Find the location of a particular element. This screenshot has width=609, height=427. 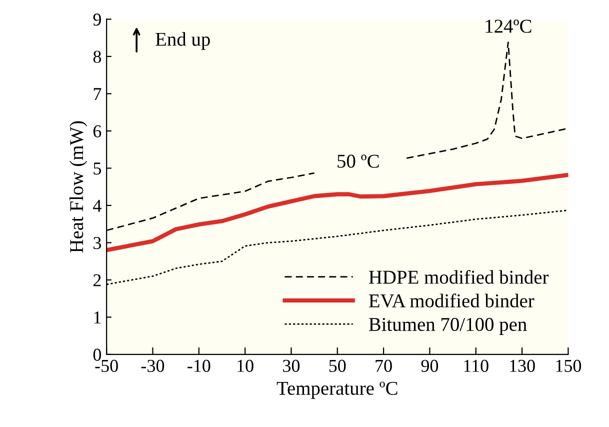

x-tick-label: 30 is located at coordinates (291, 366).